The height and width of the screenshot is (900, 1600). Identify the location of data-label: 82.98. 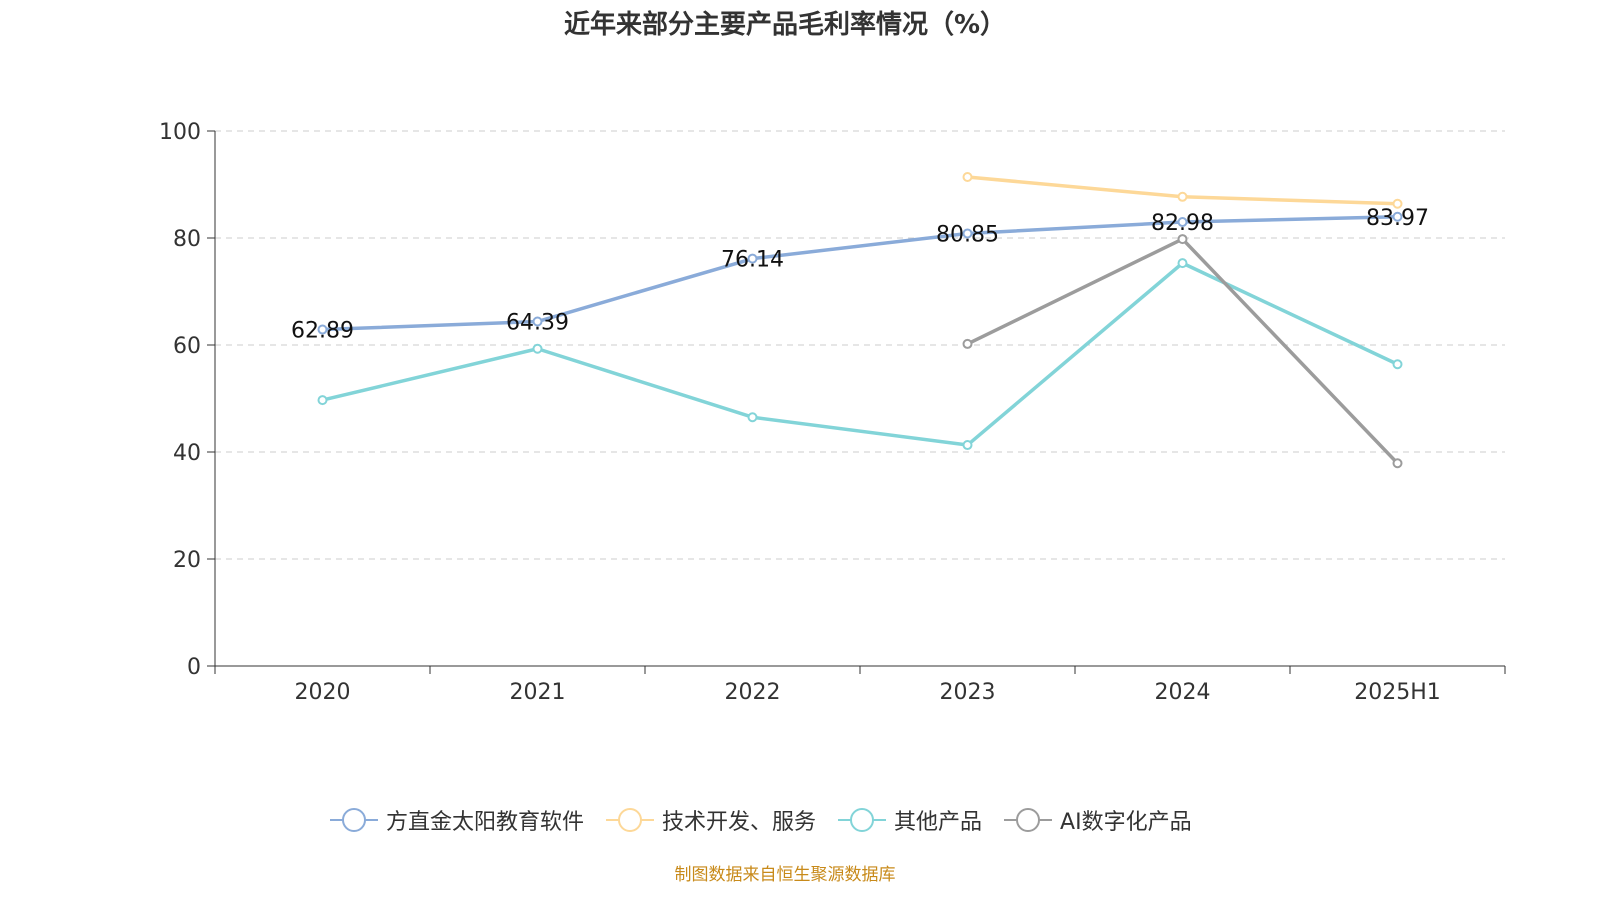
(1182, 223).